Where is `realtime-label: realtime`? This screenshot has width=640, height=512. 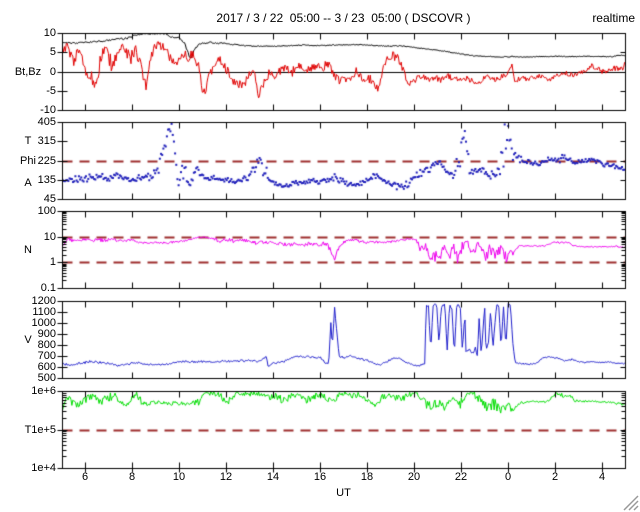 realtime-label: realtime is located at coordinates (613, 18).